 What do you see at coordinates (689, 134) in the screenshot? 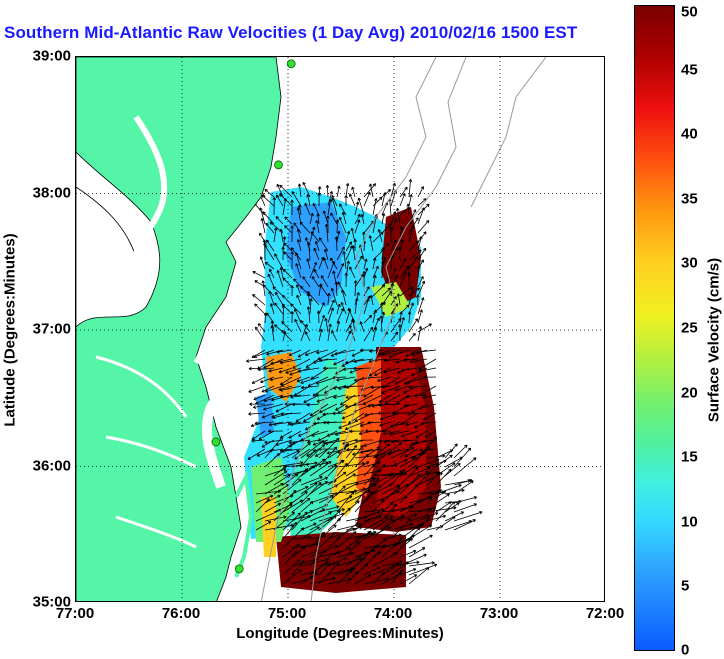
I see `colorbar-tick: 40` at bounding box center [689, 134].